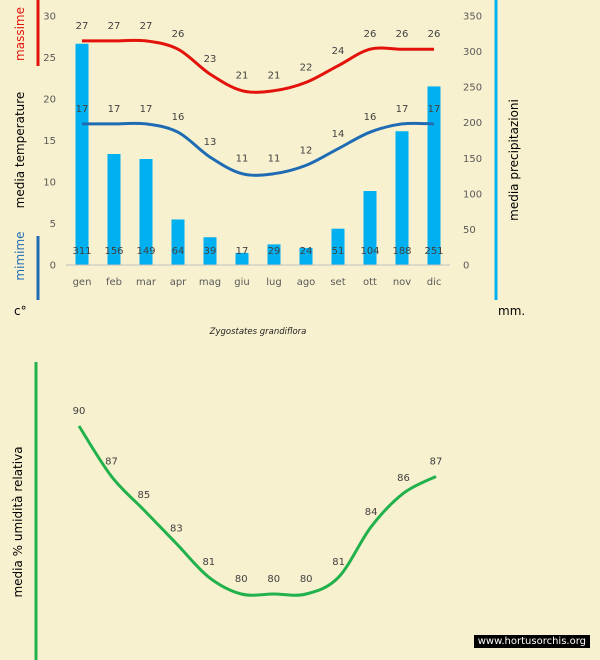 The width and height of the screenshot is (600, 660). Describe the element at coordinates (434, 282) in the screenshot. I see `month-label: dic` at that location.